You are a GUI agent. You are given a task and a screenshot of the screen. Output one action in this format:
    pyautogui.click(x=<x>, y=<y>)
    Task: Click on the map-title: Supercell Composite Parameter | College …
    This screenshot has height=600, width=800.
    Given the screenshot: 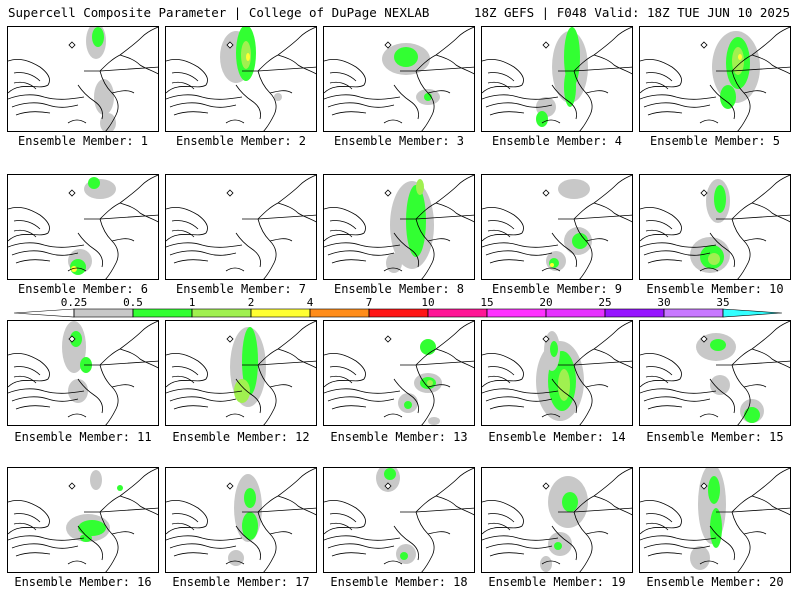 What is the action you would take?
    pyautogui.click(x=219, y=12)
    